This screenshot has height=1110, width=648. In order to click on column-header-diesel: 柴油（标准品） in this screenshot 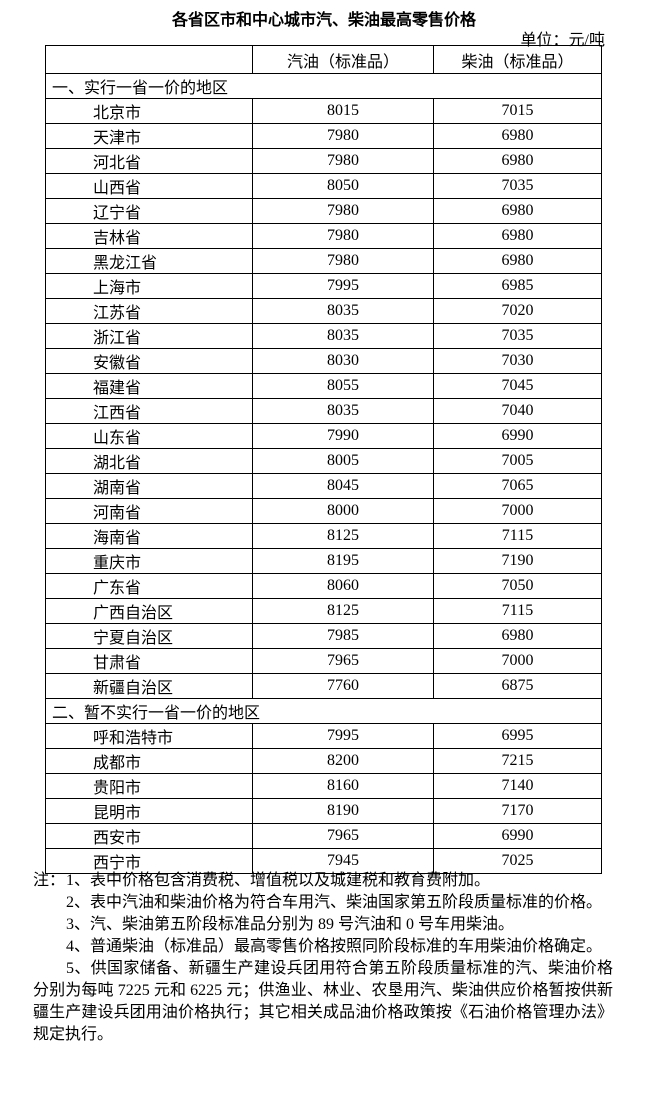, I will do `click(517, 59)`.